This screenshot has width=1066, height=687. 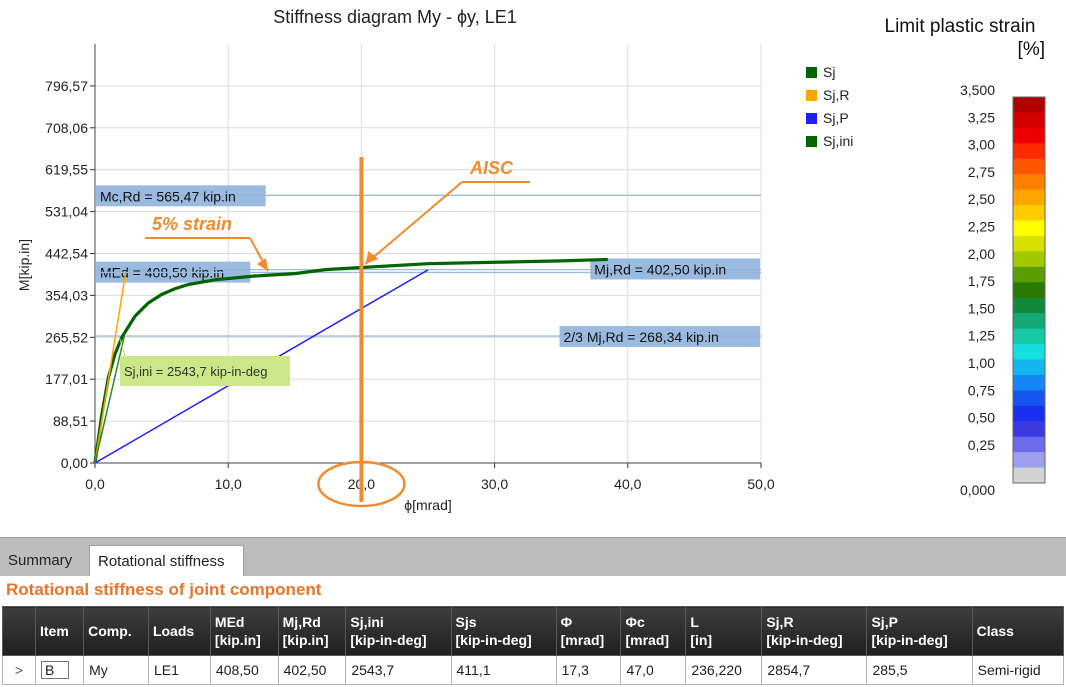 What do you see at coordinates (110, 399) in the screenshot?
I see `series-line-sjini` at bounding box center [110, 399].